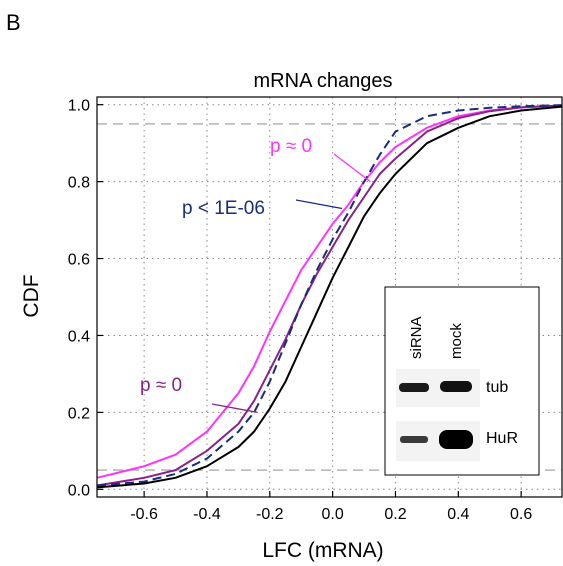 Image resolution: width=563 pixels, height=566 pixels. I want to click on x-tick-label-3: 0.0, so click(333, 514).